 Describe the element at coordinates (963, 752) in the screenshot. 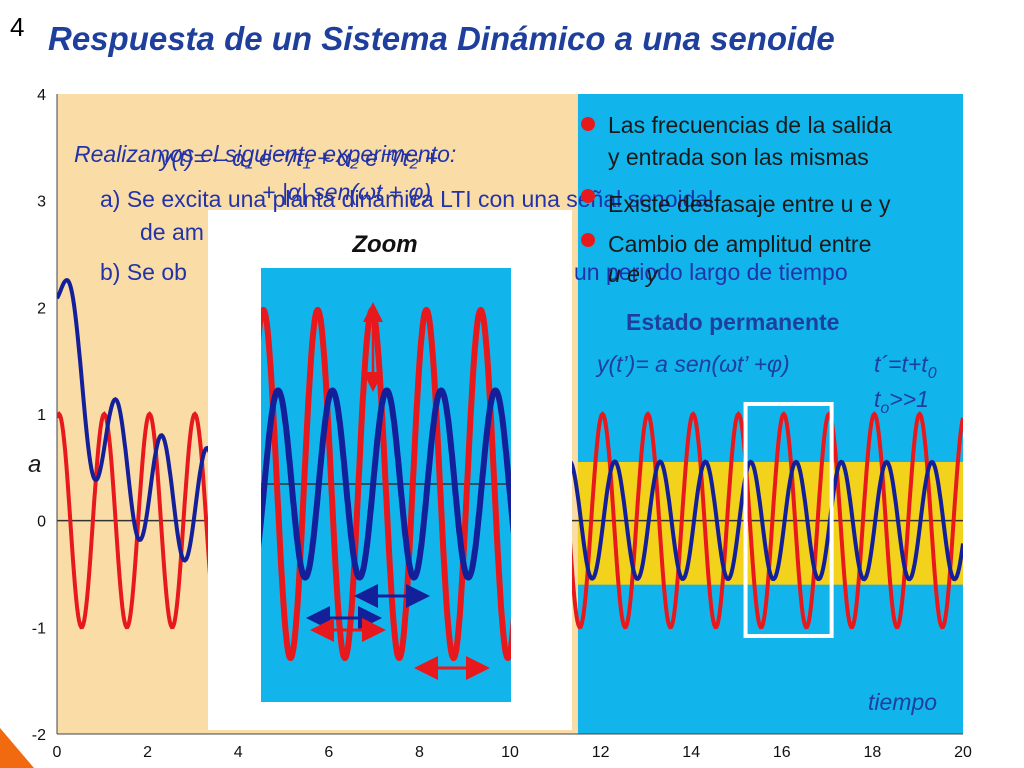

I see `x-tick-label: 20` at that location.